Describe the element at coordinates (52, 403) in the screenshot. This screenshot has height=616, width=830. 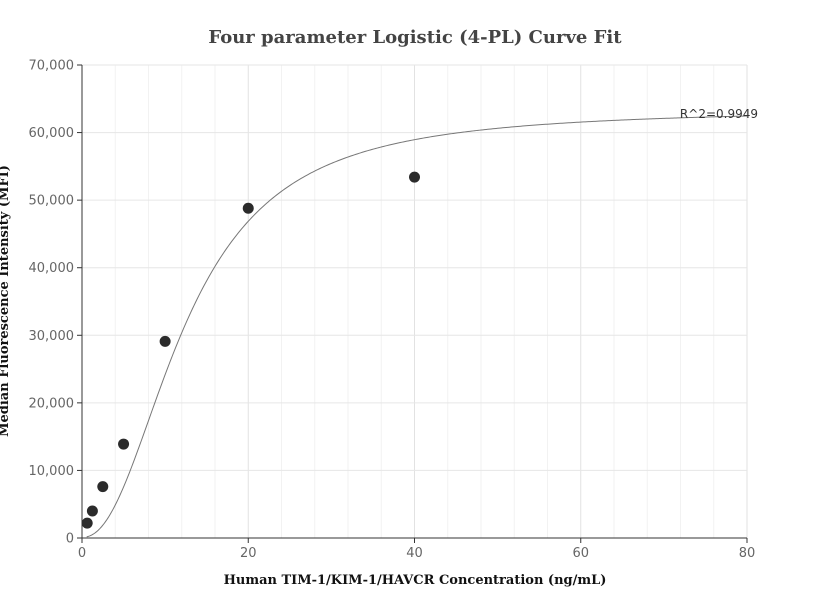
I see `y-tick-label: 20,000` at that location.